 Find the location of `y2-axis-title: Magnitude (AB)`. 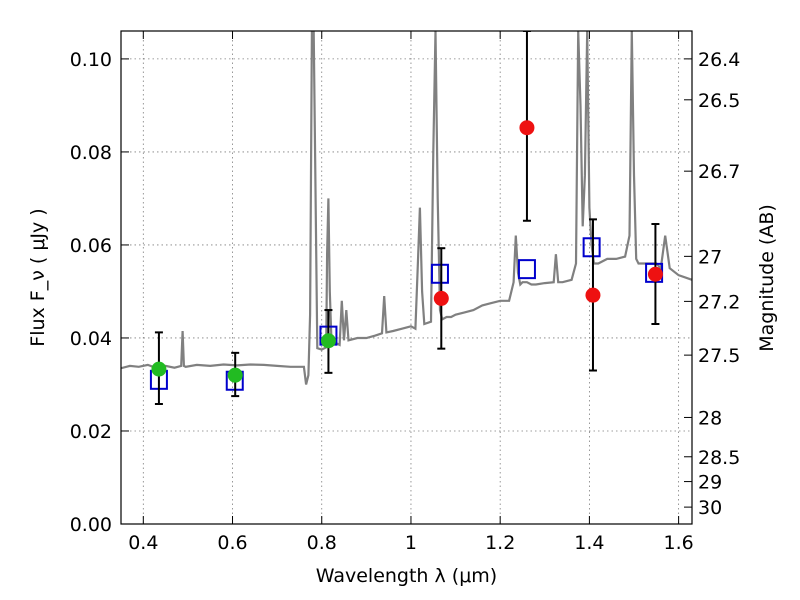

y2-axis-title: Magnitude (AB) is located at coordinates (767, 278).